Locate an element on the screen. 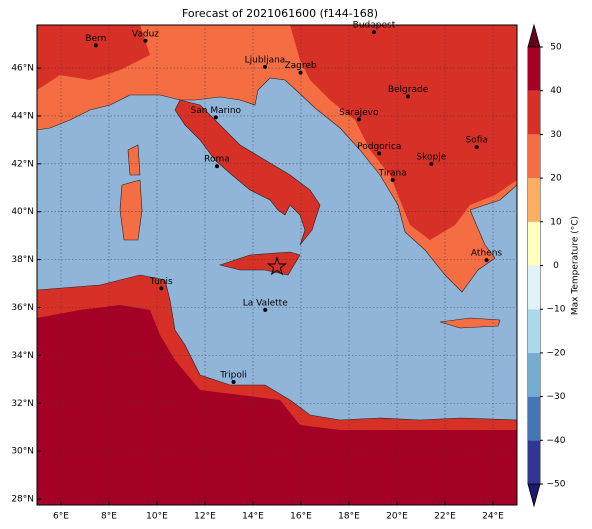  colorbar-extend-under is located at coordinates (534, 495).